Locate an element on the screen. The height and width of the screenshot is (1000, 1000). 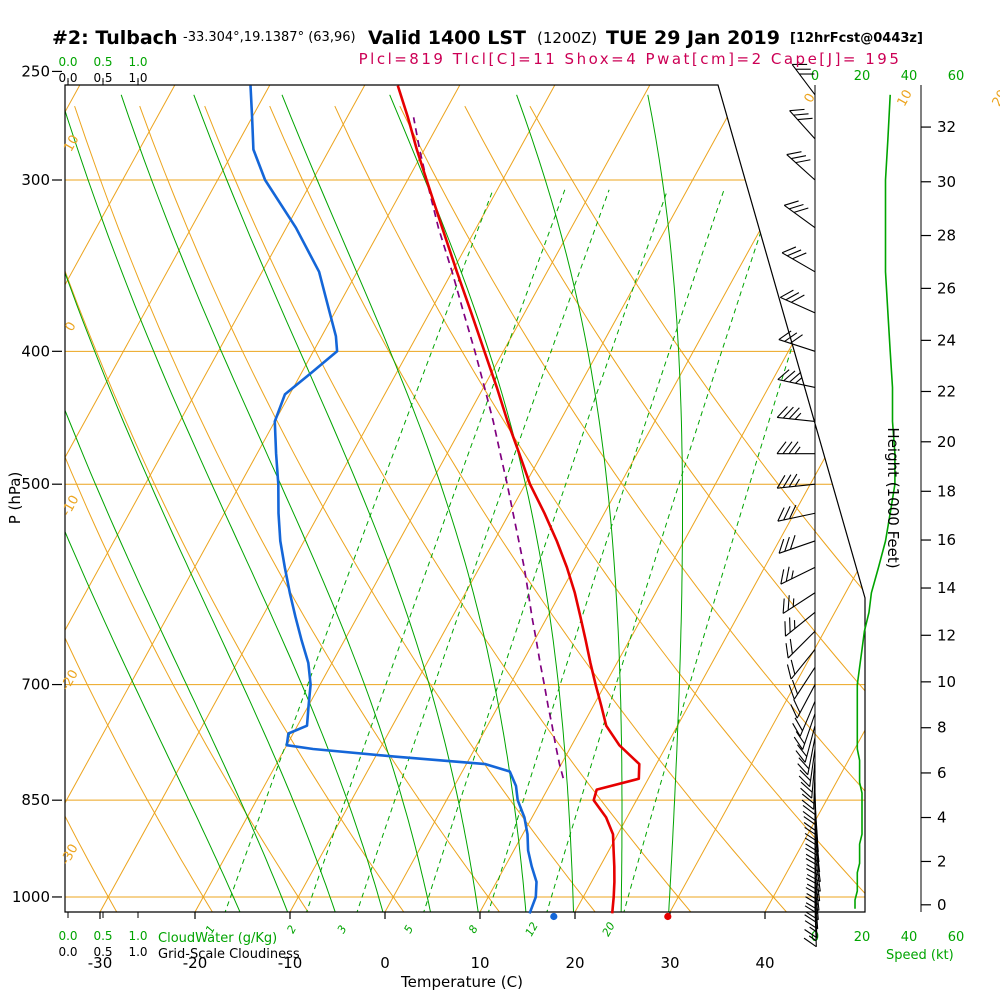
cloudiness-bottom-tick: 0.0 is located at coordinates (67, 952).